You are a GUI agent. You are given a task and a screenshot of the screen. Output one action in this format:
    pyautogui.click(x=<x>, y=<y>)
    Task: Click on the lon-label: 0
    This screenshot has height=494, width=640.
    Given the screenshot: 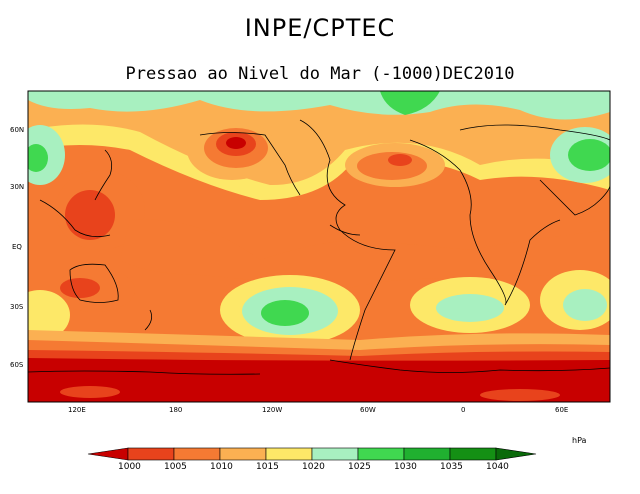 What is the action you would take?
    pyautogui.click(x=463, y=410)
    